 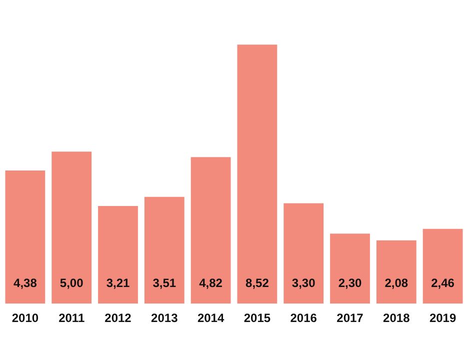 I want to click on data-label: 4,38, so click(x=26, y=283).